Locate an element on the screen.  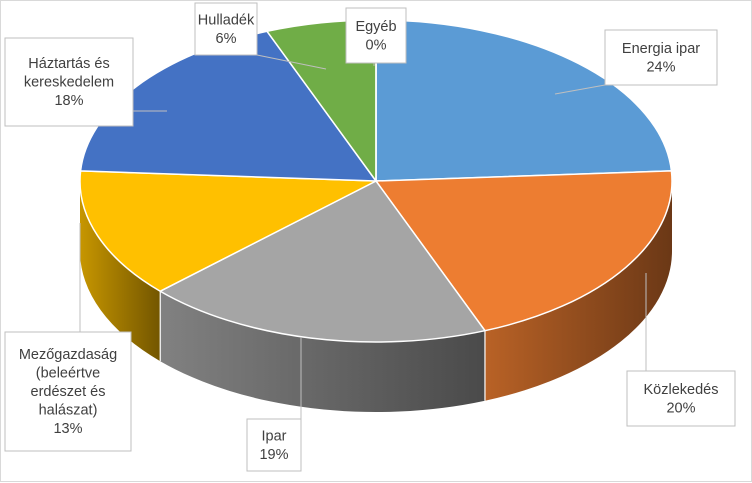
label-category: halászat) is located at coordinates (68, 411).